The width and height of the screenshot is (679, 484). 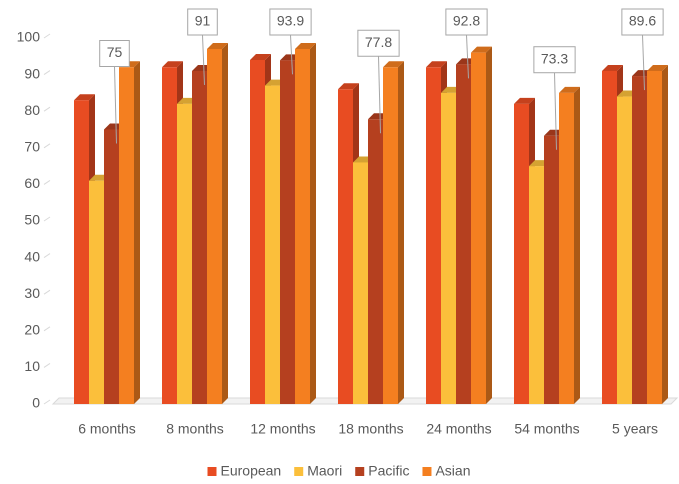 I want to click on legend-label: Maori, so click(x=324, y=471).